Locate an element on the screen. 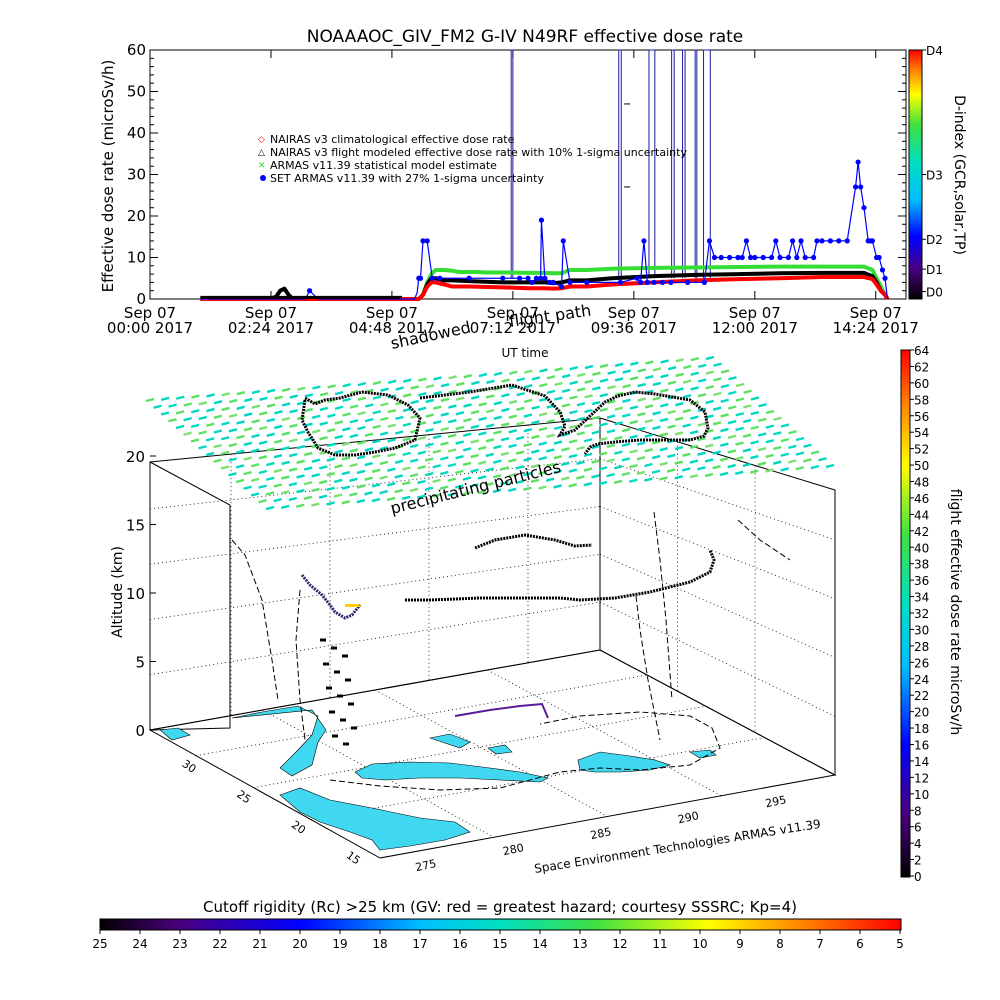 This screenshot has height=1000, width=1000. dose-colorbar-tick-label: 62 is located at coordinates (921, 367).